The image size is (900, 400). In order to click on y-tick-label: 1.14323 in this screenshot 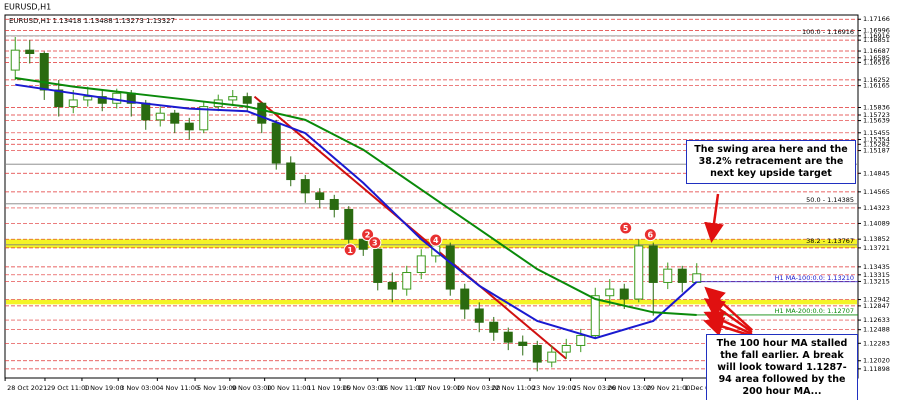, I will do `click(876, 208)`.